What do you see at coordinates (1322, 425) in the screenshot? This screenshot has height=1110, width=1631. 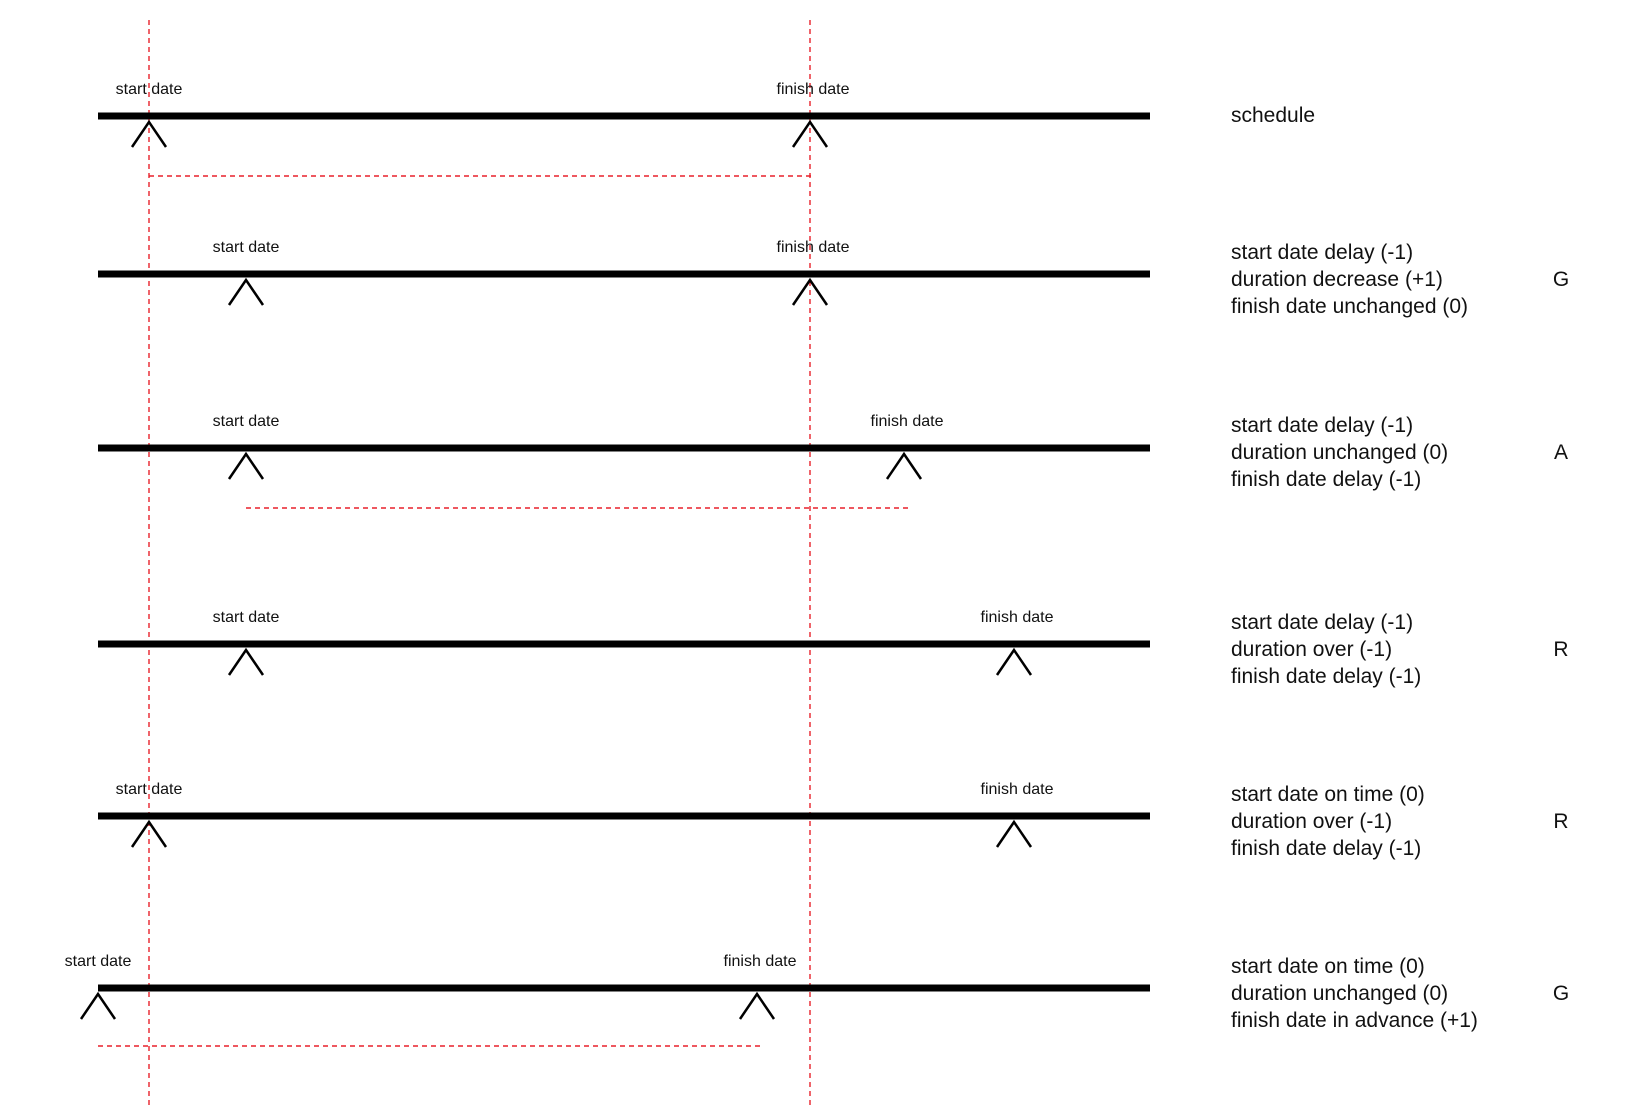 I see `description-line-3-1: start date delay (-1)` at bounding box center [1322, 425].